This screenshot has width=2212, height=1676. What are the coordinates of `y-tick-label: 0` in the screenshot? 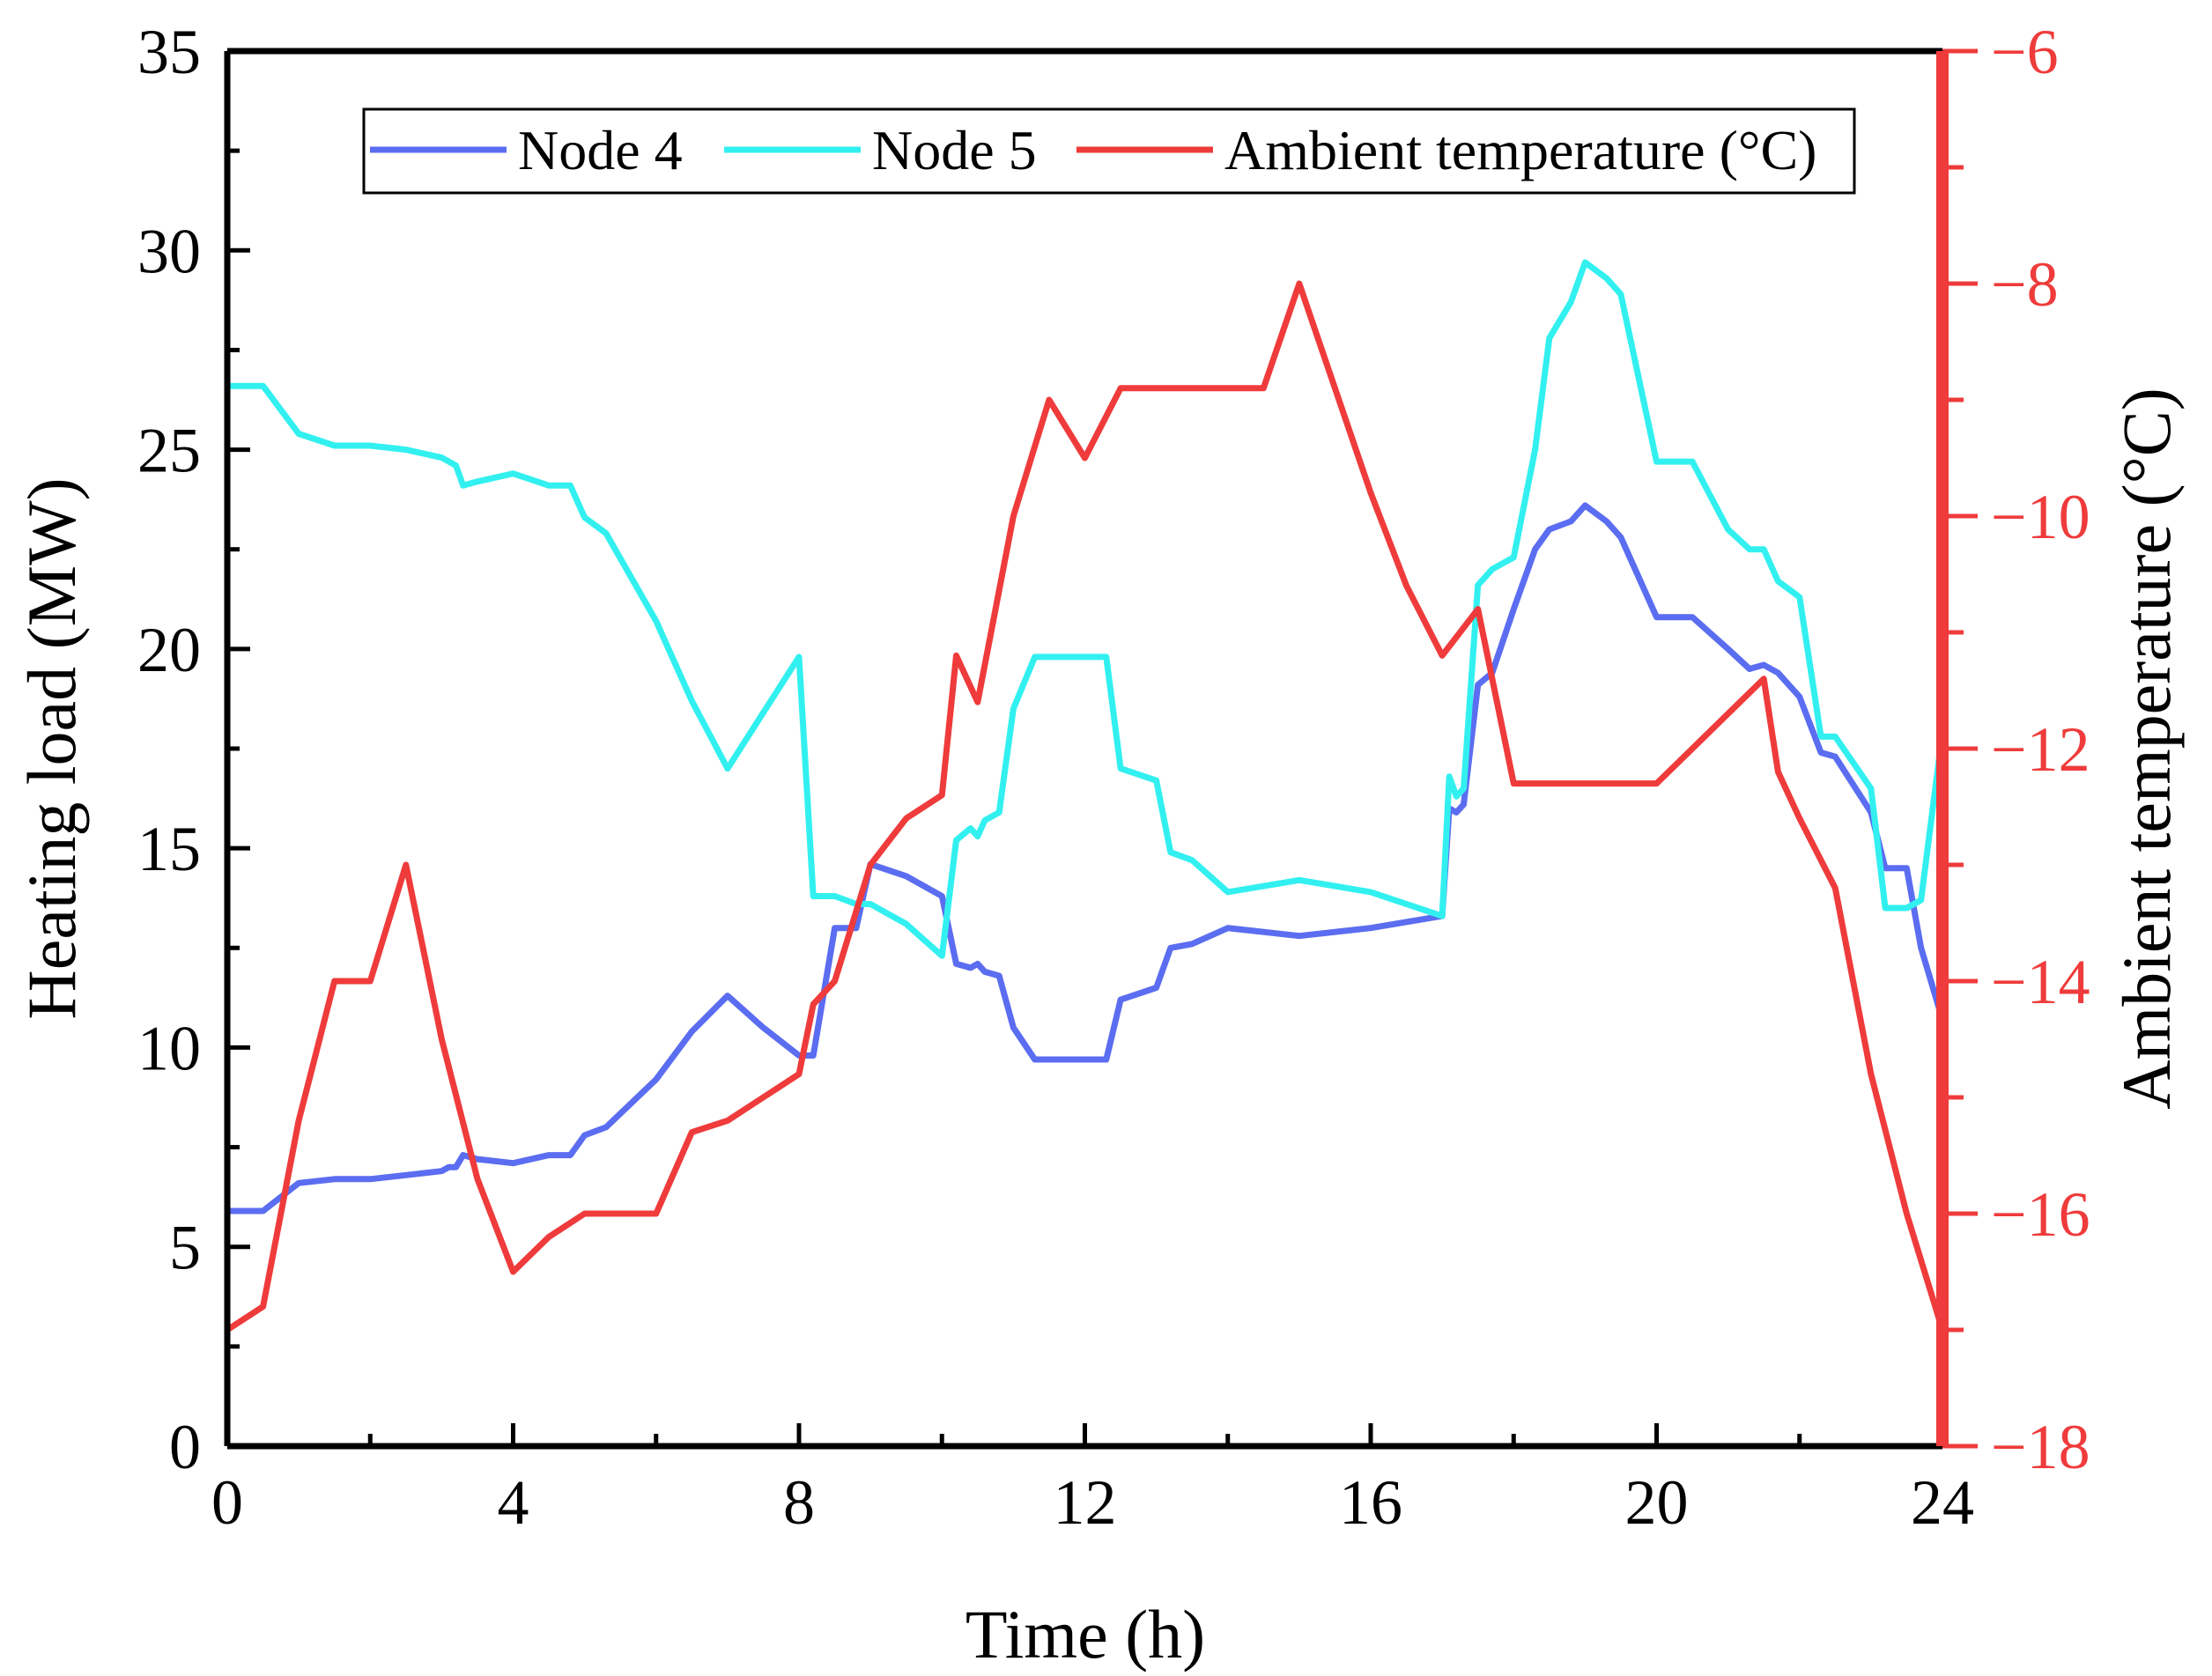 It's located at (185, 1447).